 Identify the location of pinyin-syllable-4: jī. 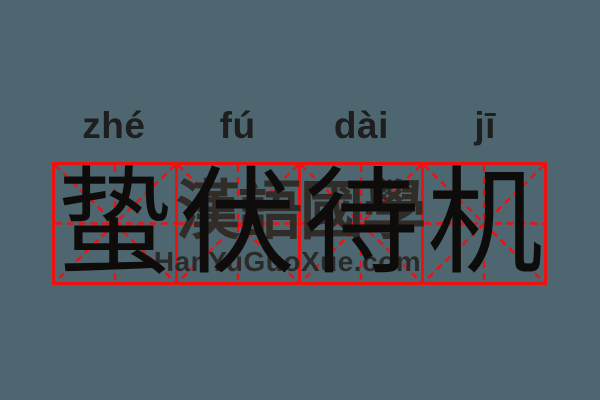
(485, 125).